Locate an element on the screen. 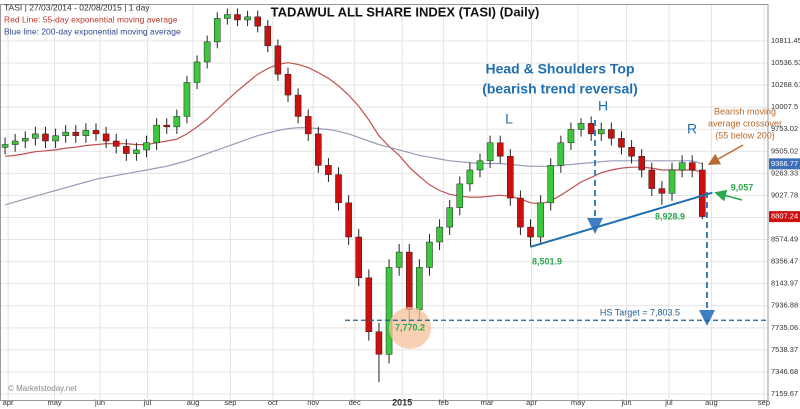 The image size is (800, 409). annotation: 8,501.9 is located at coordinates (547, 261).